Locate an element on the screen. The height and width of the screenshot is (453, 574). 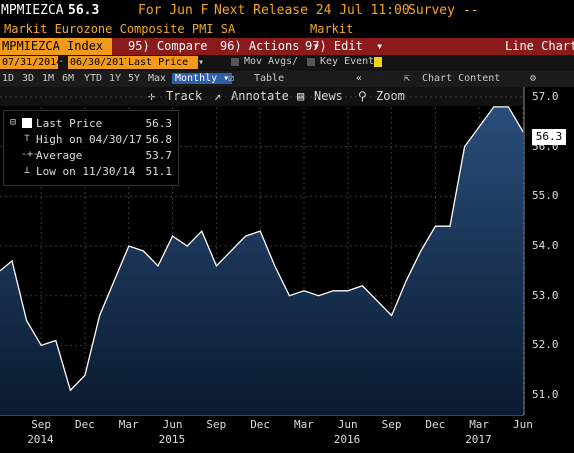
chart-content-icon: ⇱ is located at coordinates (407, 78).